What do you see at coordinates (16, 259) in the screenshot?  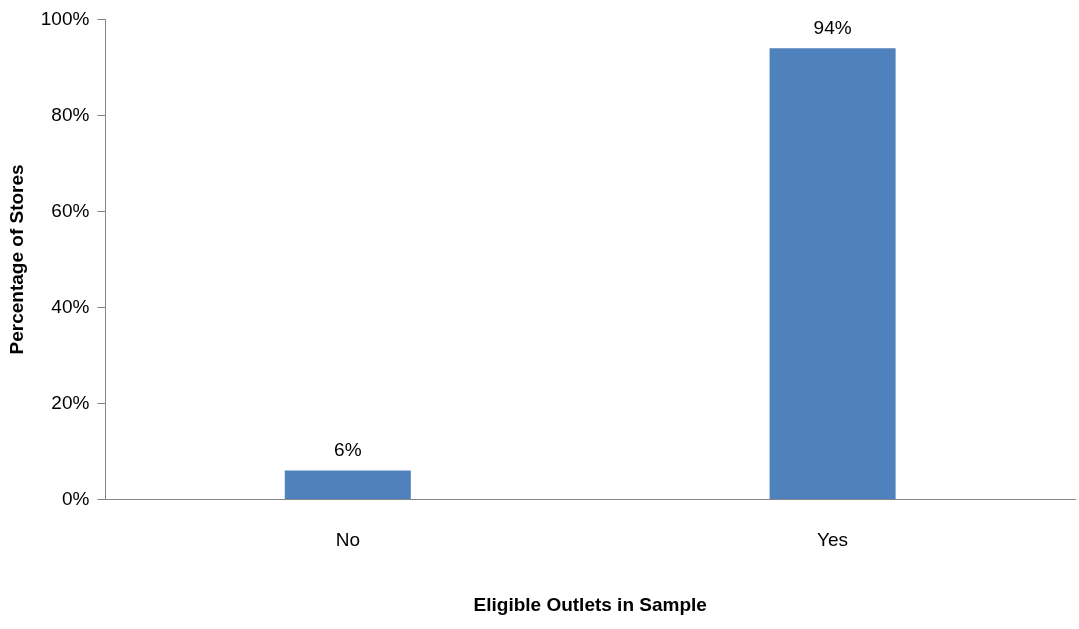 I see `y-axis-title: Percentage of Stores` at bounding box center [16, 259].